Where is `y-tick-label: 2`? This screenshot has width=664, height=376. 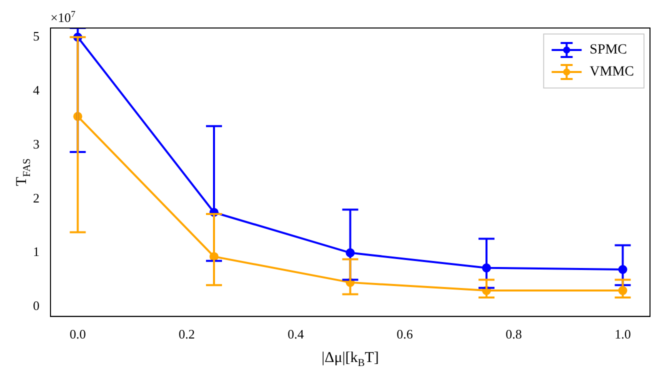 y-tick-label: 2 is located at coordinates (36, 198).